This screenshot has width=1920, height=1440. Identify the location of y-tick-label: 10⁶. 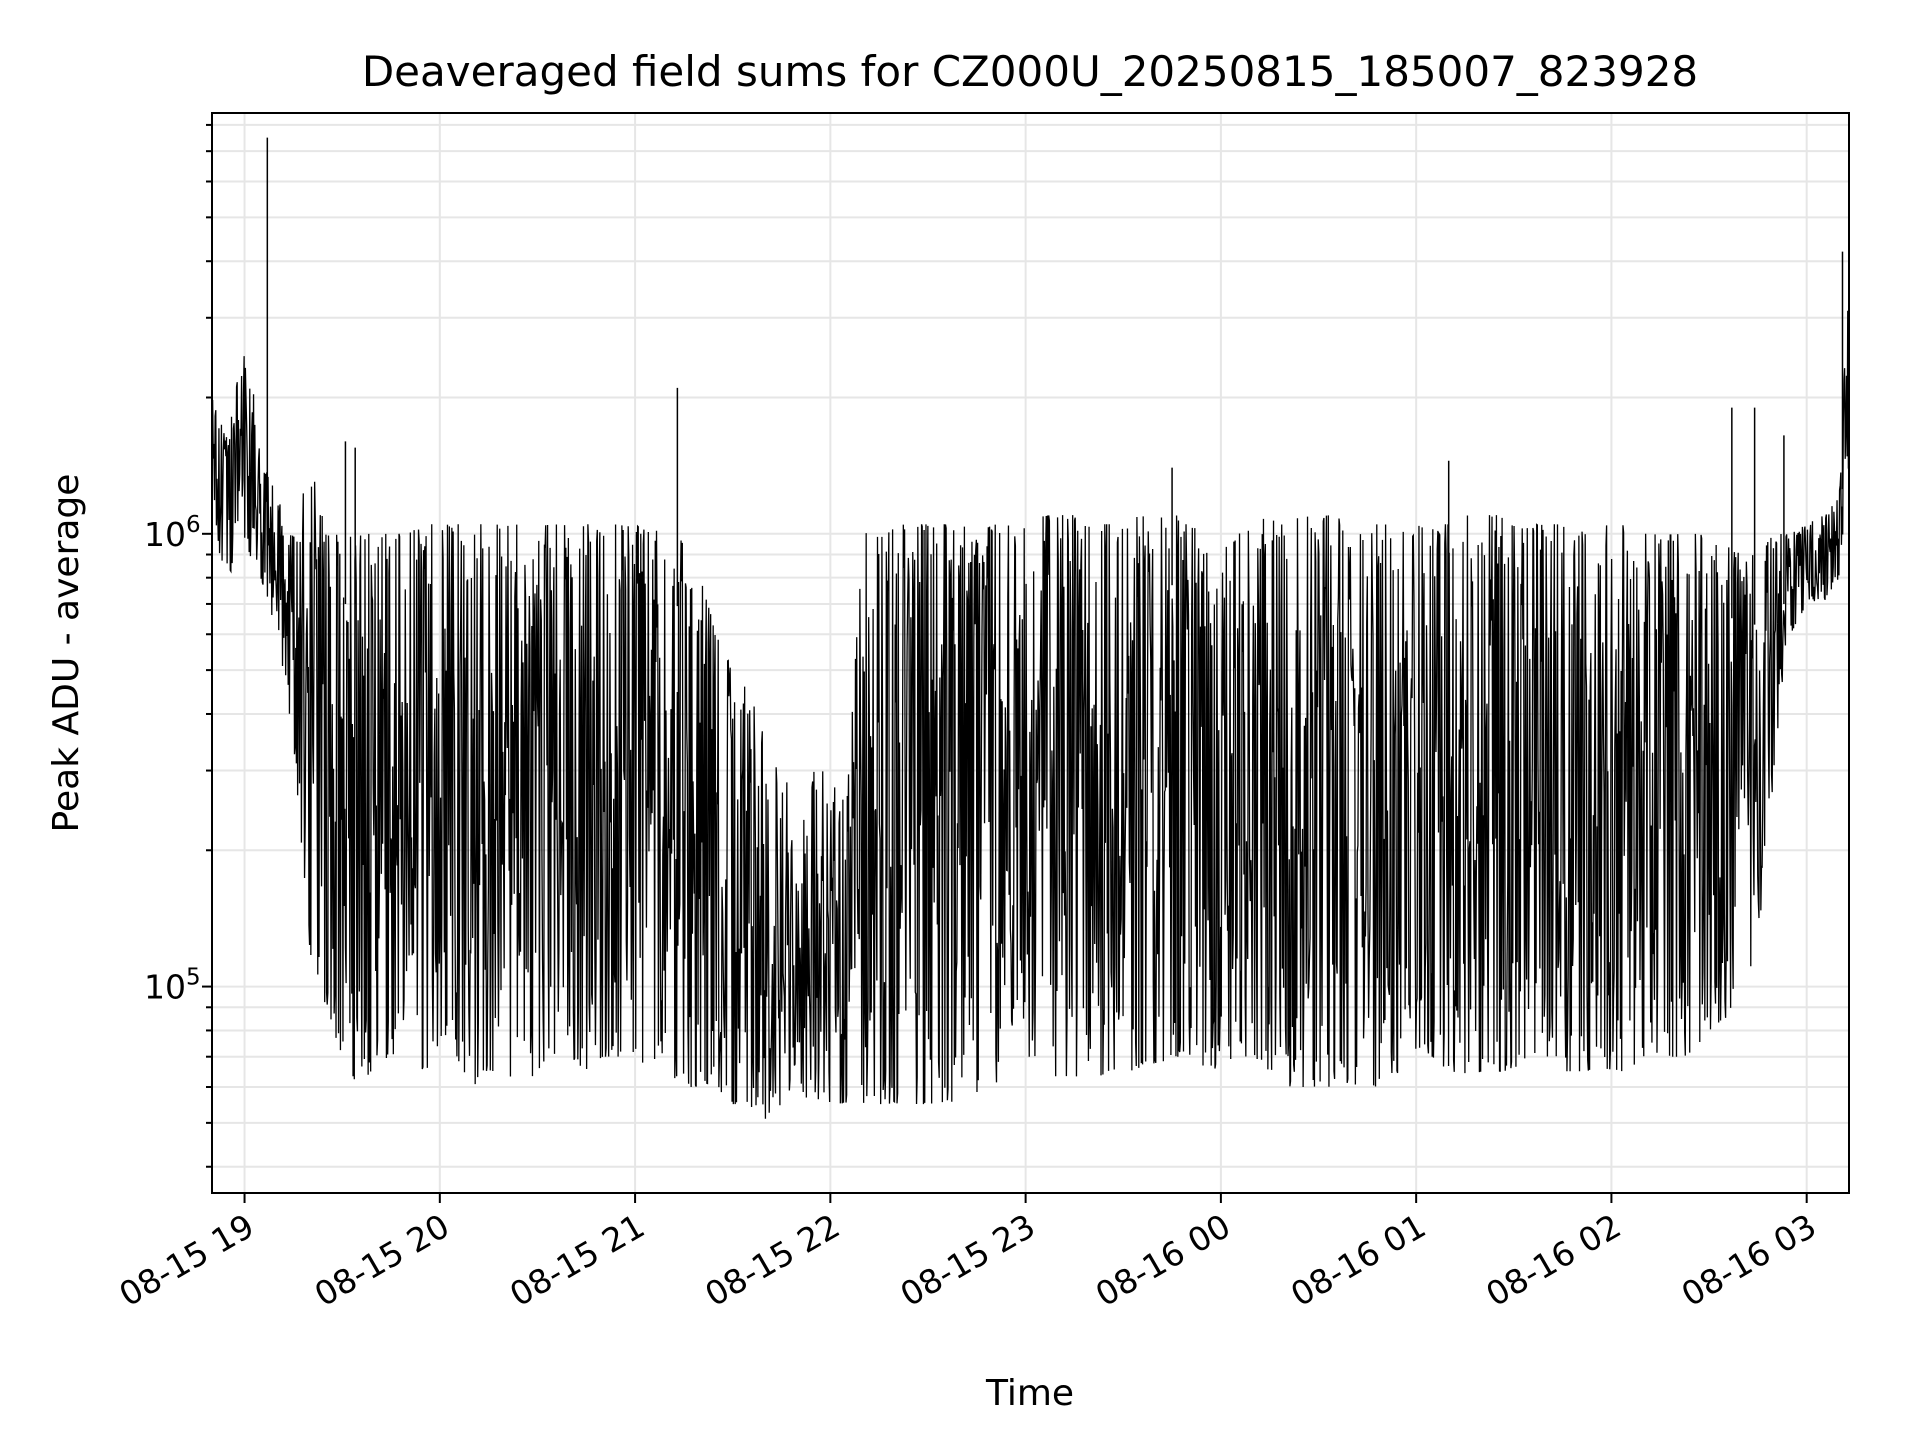
(172, 533).